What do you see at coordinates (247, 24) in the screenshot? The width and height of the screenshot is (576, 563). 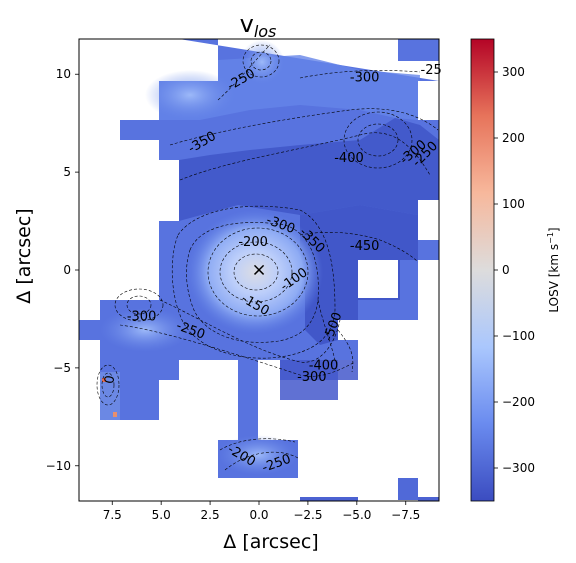 I see `chart-title-main: v` at bounding box center [247, 24].